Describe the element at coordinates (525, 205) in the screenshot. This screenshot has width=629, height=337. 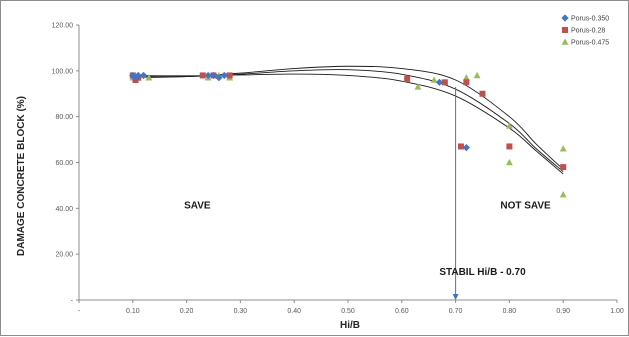
I see `not-save-annotation: NOT SAVE` at that location.